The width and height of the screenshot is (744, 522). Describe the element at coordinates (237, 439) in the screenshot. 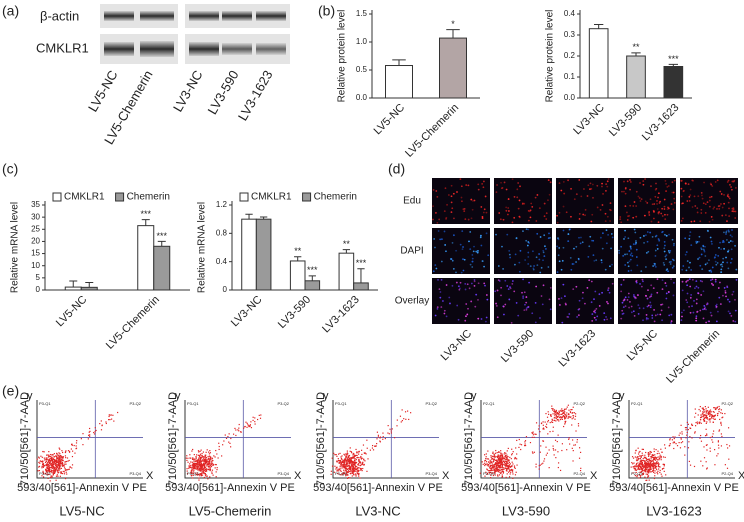

I see `axis` at that location.